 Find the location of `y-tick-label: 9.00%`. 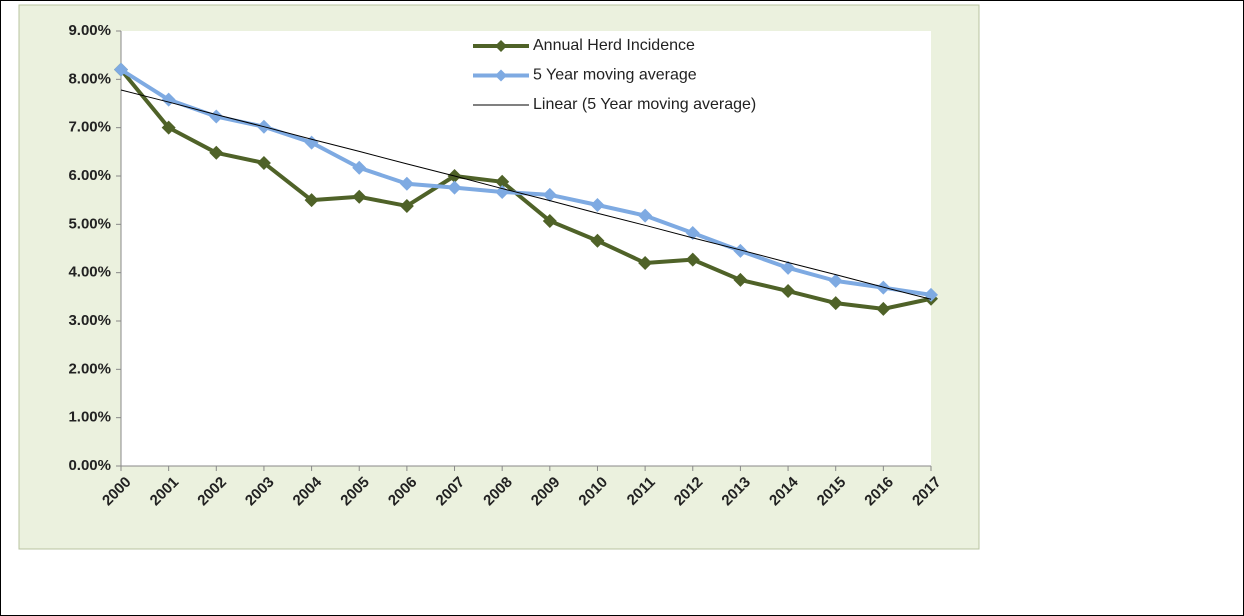

y-tick-label: 9.00% is located at coordinates (89, 30).